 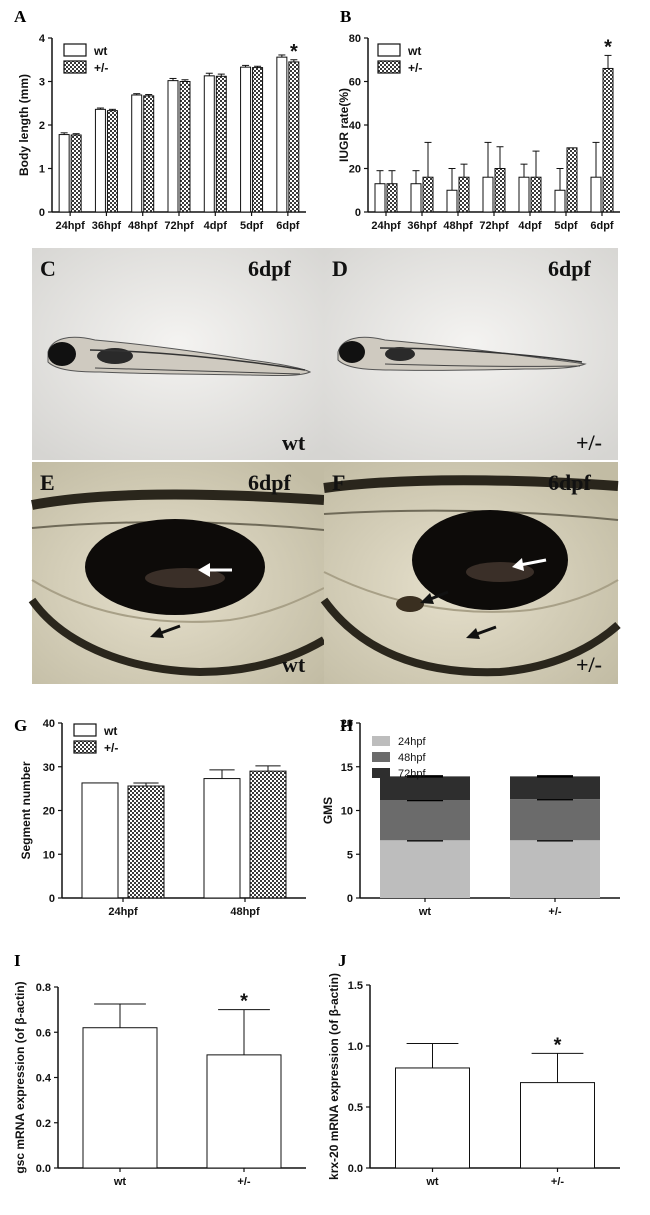 What do you see at coordinates (43, 1124) in the screenshot?
I see `y-tick-label: 0.2` at bounding box center [43, 1124].